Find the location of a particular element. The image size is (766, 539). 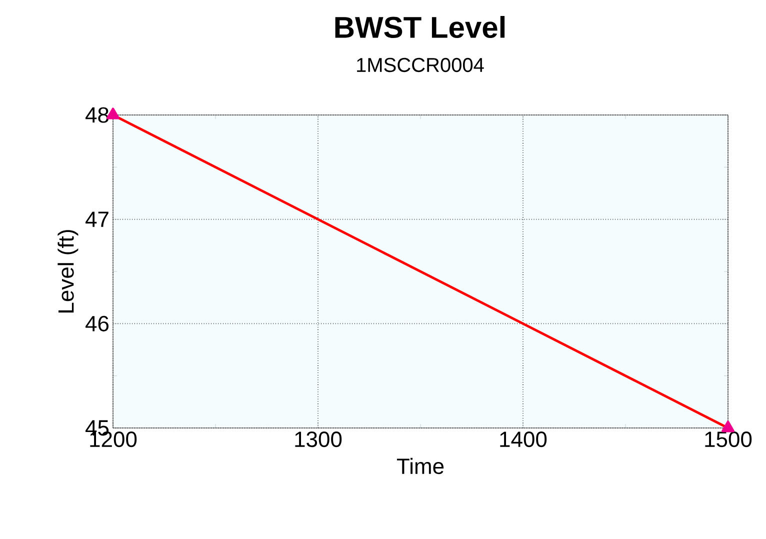

x-axis-title: Time is located at coordinates (420, 466).